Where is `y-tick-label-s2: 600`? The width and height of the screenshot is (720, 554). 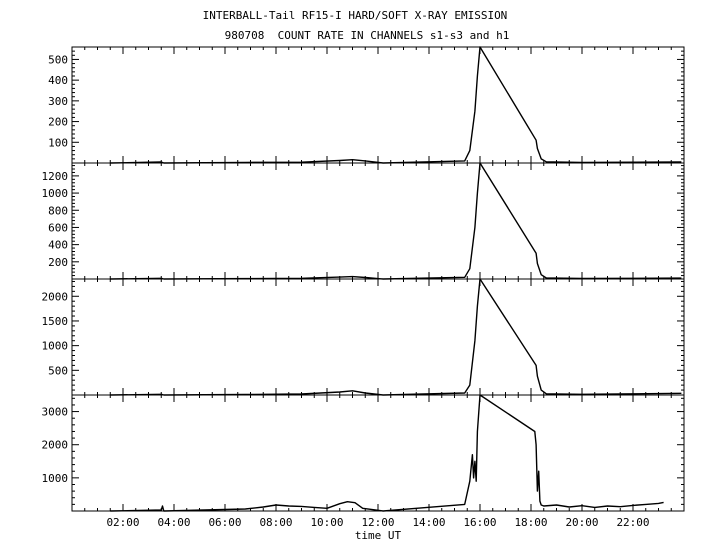
y-tick-label-s2: 600 is located at coordinates (58, 227).